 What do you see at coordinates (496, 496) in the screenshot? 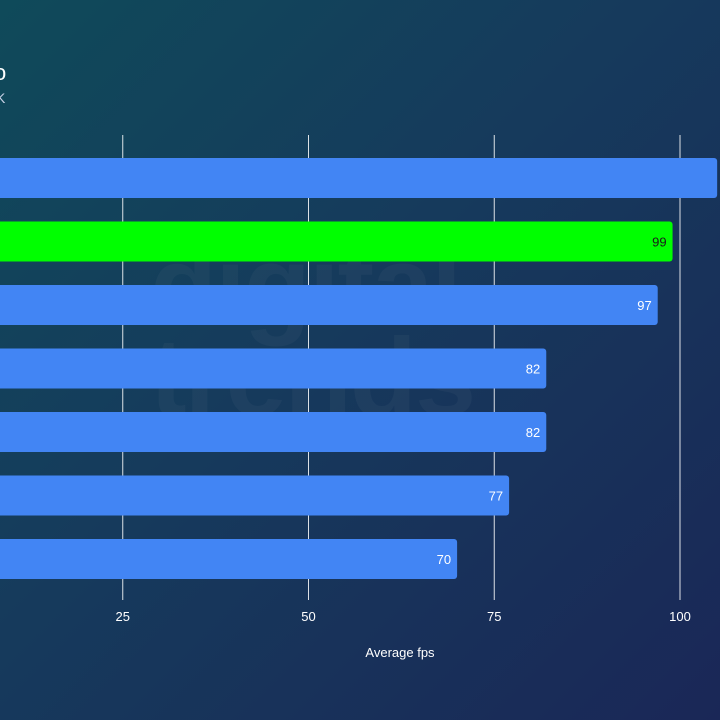
I see `bar-value-label: 77` at bounding box center [496, 496].